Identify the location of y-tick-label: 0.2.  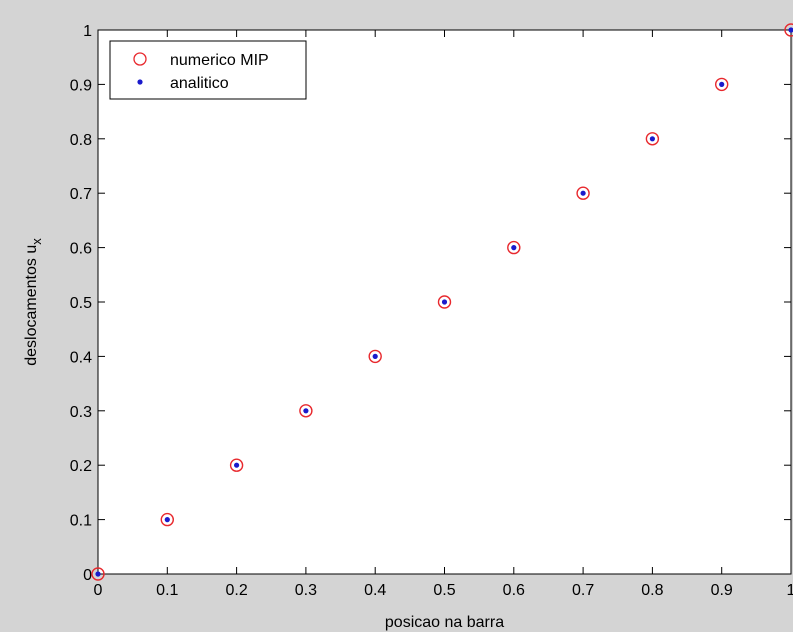
(81, 466).